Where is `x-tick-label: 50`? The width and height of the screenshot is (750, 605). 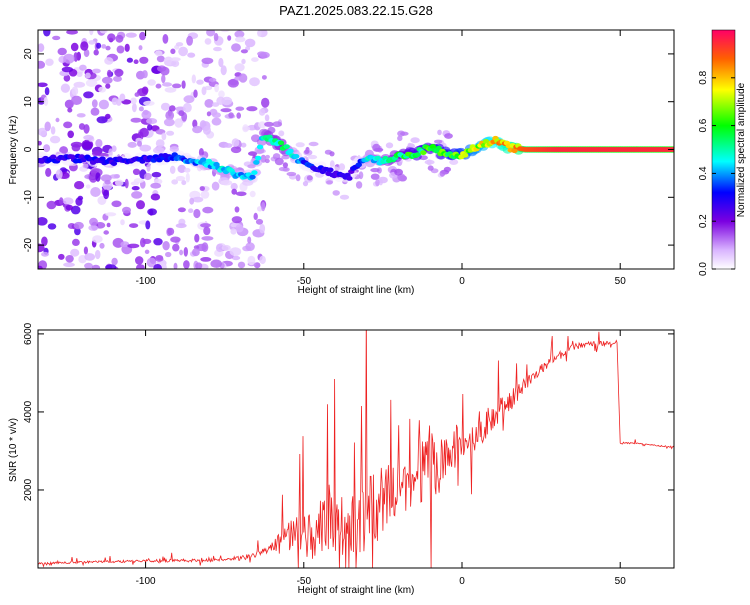
x-tick-label: 50 is located at coordinates (621, 281).